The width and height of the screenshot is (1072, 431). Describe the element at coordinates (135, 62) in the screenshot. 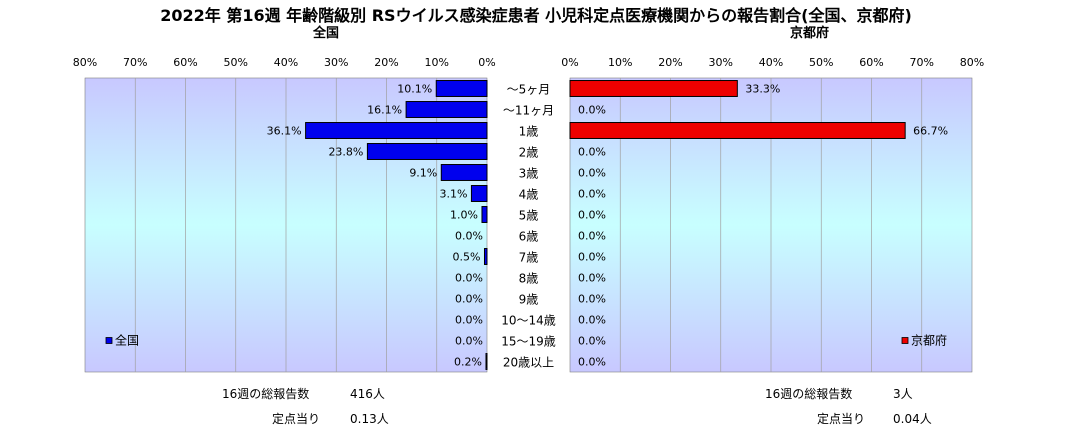

I see `national-tick-label: 70%` at that location.